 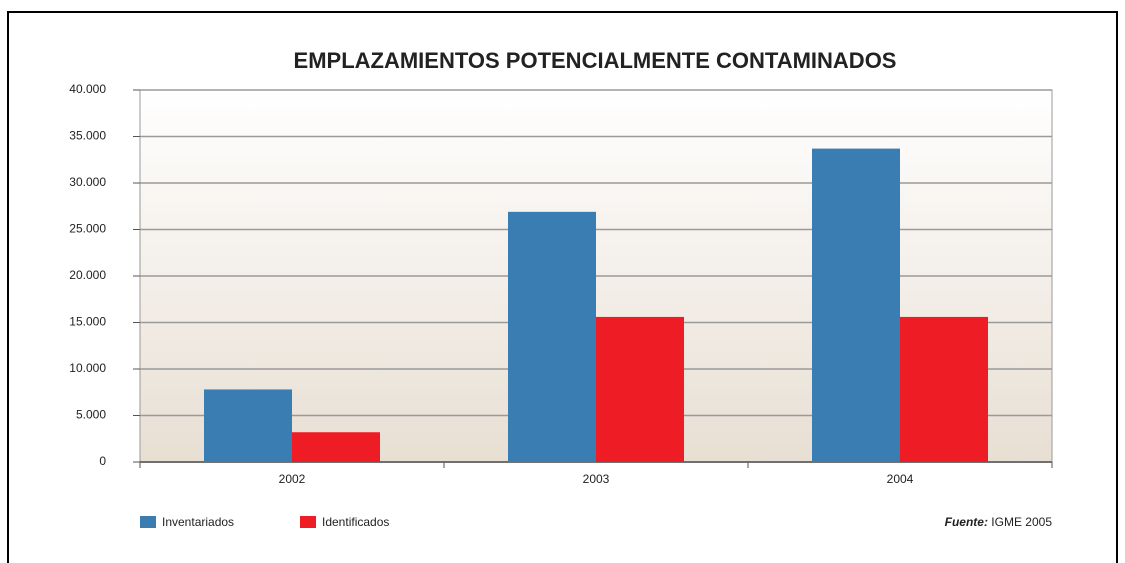 What do you see at coordinates (87, 182) in the screenshot?
I see `y-tick-label: 30.000` at bounding box center [87, 182].